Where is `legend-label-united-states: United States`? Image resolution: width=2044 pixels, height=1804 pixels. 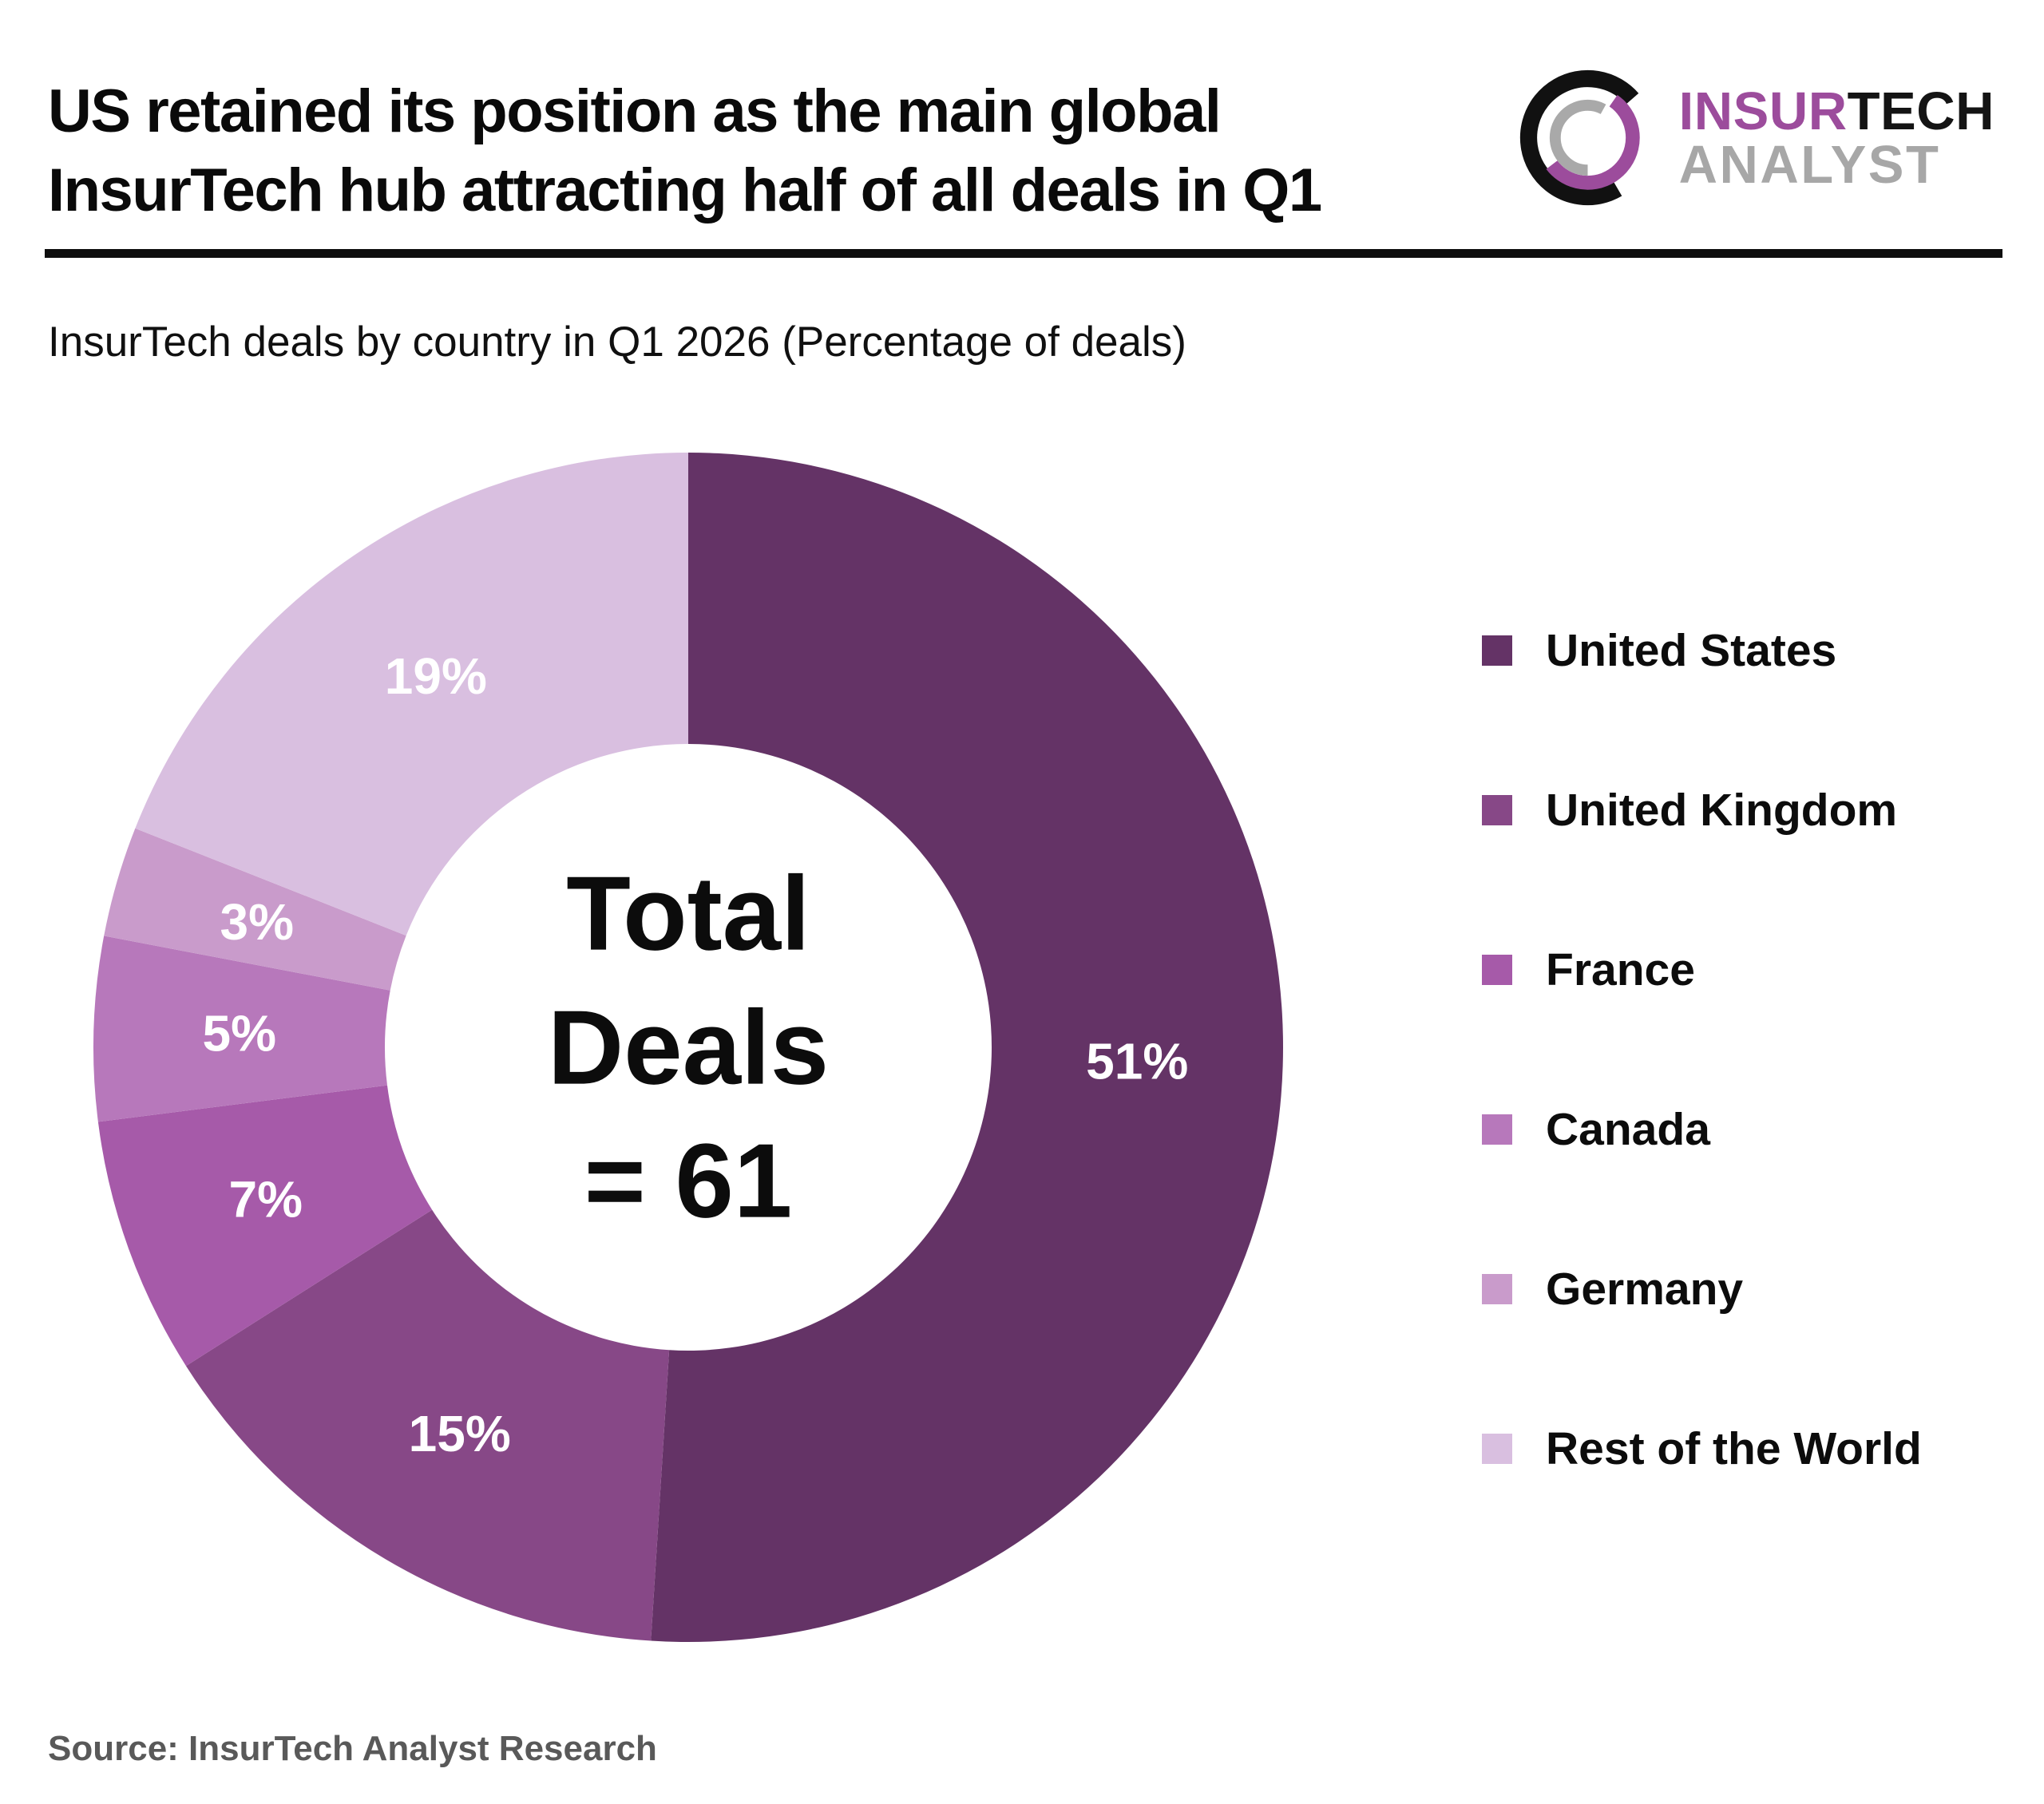
legend-label-united-states: United States is located at coordinates (1691, 650).